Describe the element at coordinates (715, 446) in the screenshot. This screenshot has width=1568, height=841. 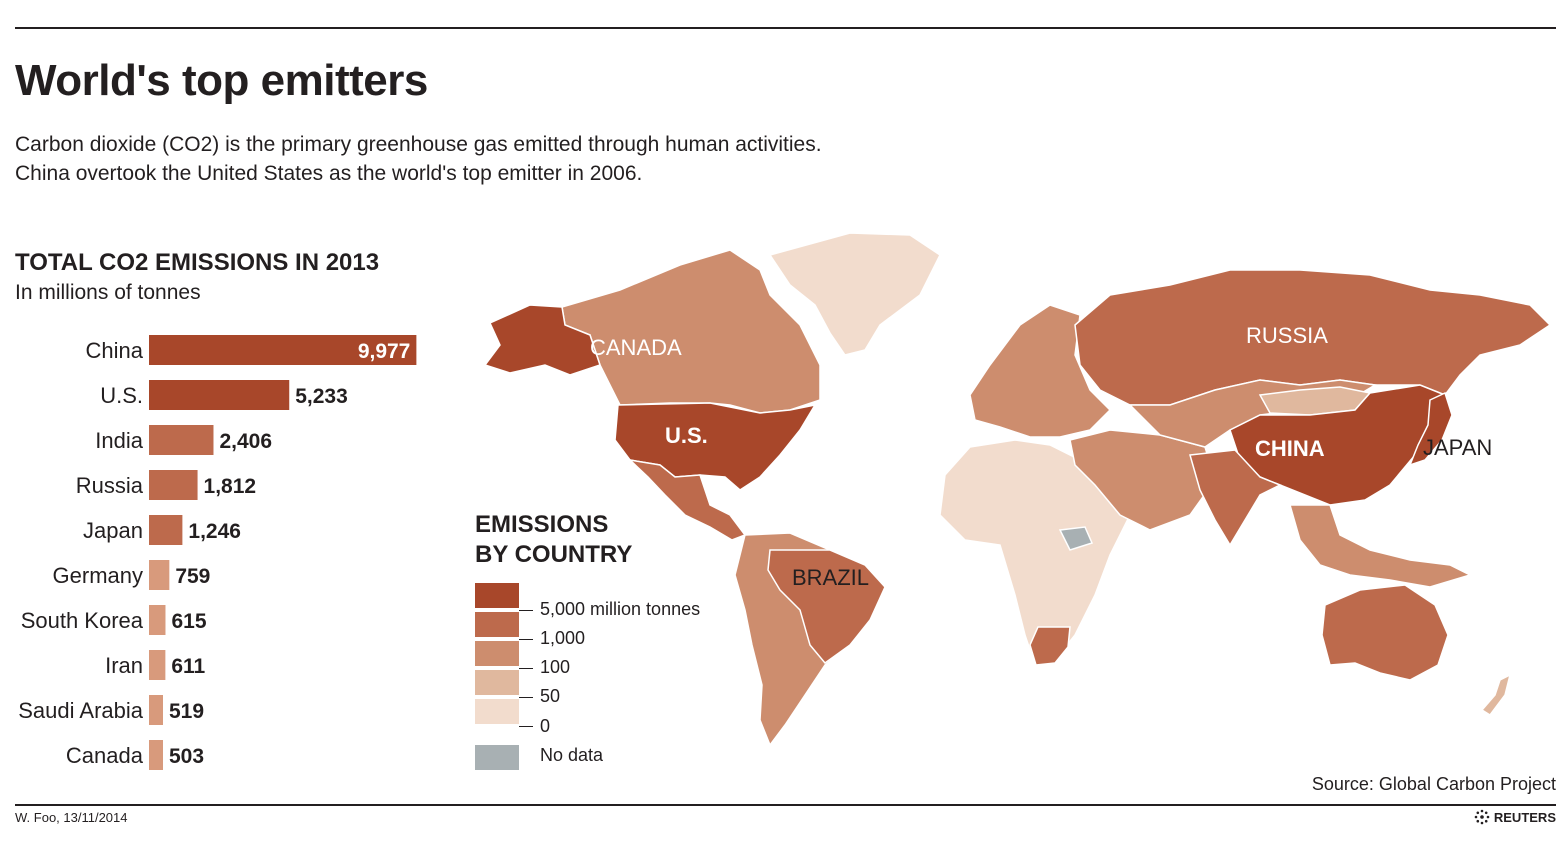
I see `map-usa` at that location.